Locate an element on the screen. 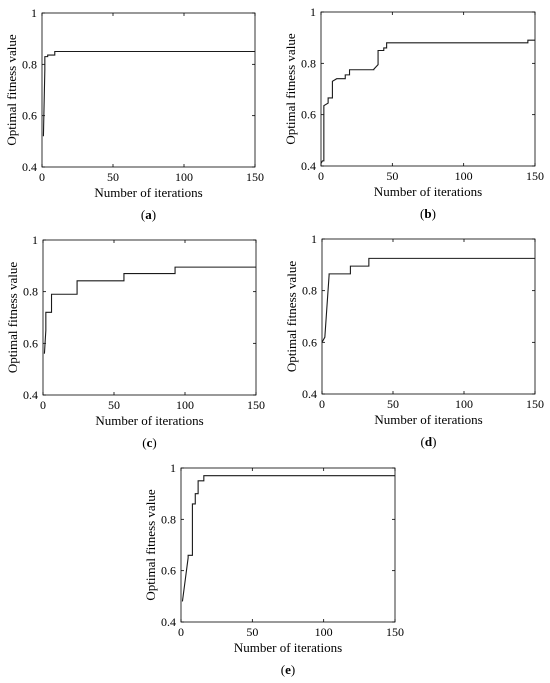  panel-caption: (e) is located at coordinates (288, 669).